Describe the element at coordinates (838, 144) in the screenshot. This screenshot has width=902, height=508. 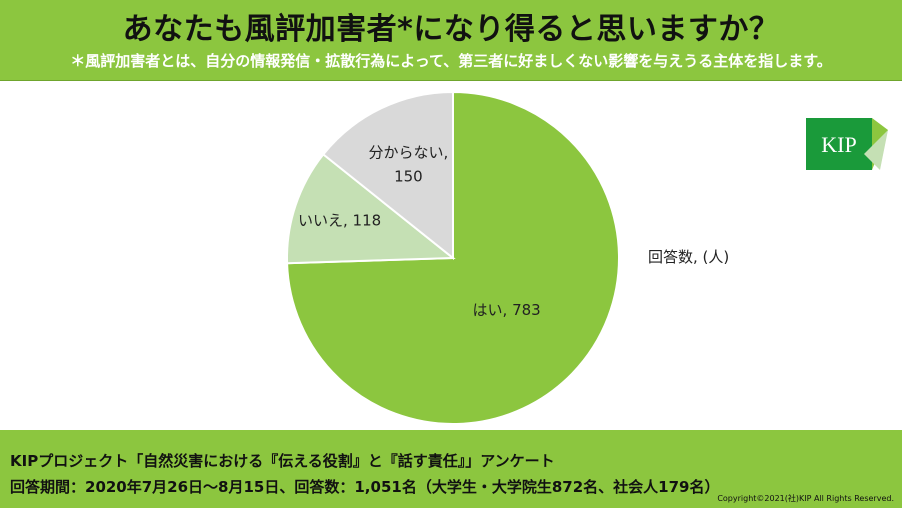
I see `logo-text: KIP` at that location.